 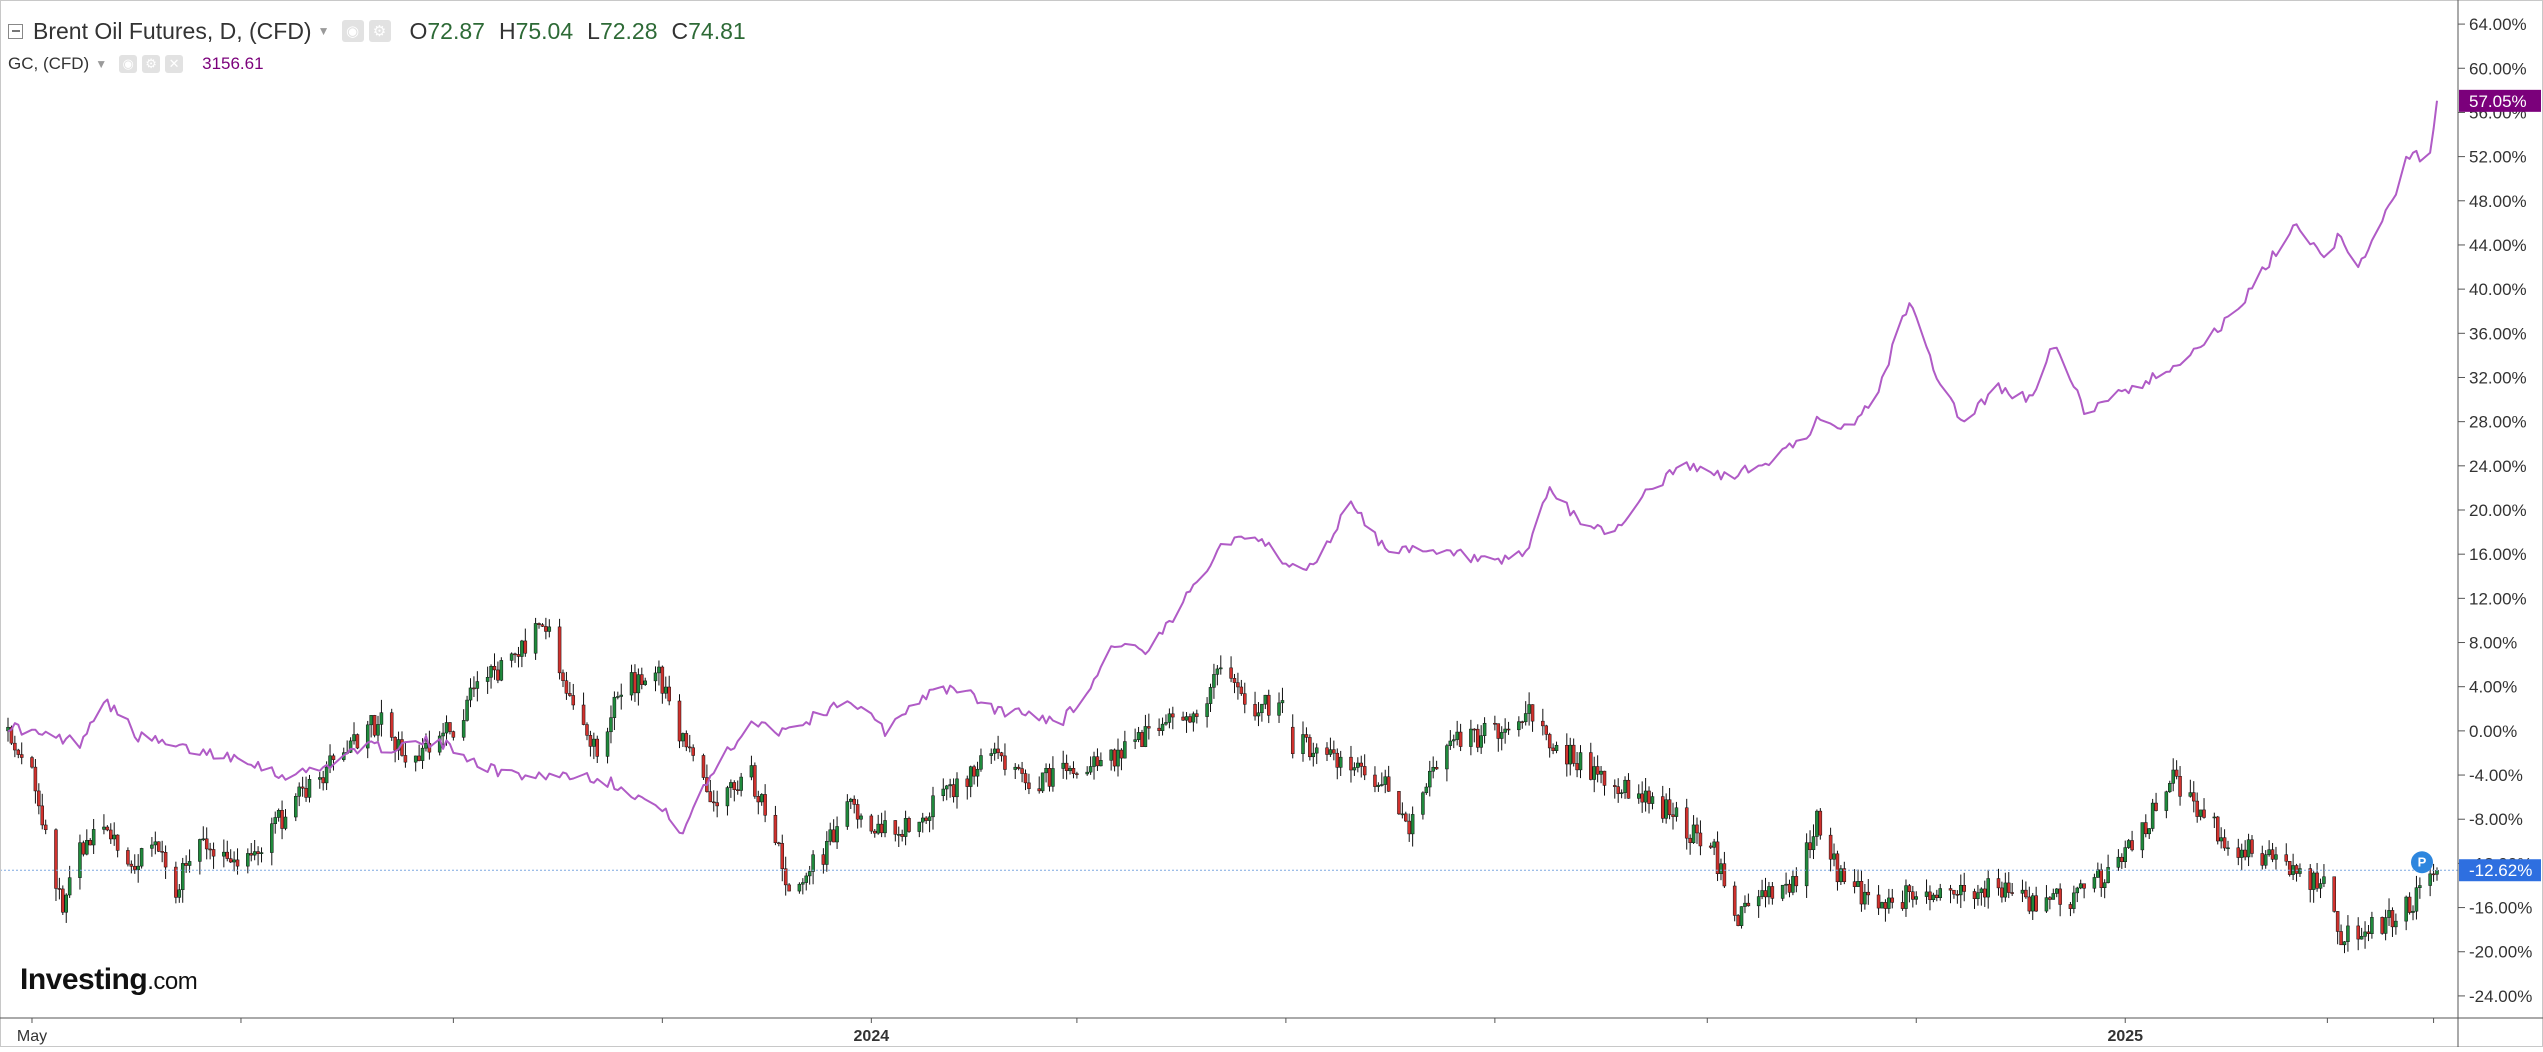 What do you see at coordinates (172, 30) in the screenshot?
I see `main-series-title: Brent Oil Futures, D, (CFD)` at bounding box center [172, 30].